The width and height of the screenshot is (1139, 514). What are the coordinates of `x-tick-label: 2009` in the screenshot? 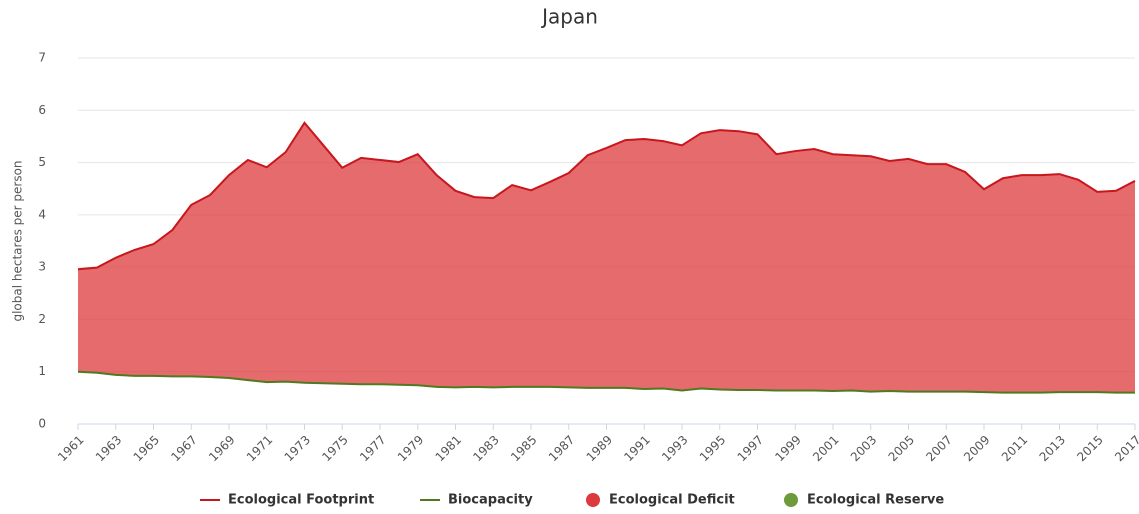 It's located at (976, 448).